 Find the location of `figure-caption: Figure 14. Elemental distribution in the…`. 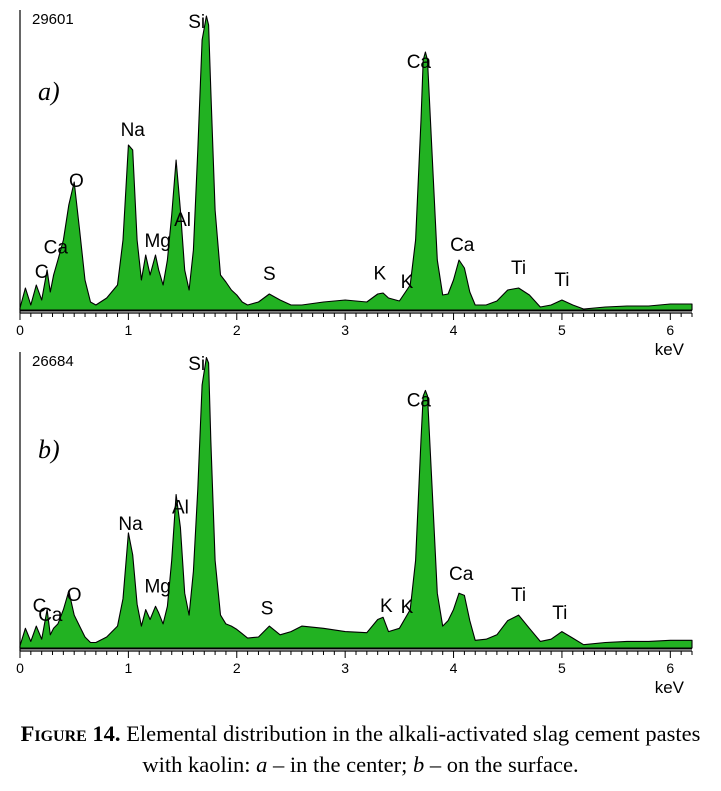

figure-caption: Figure 14. Elemental distribution in the… is located at coordinates (360, 749).